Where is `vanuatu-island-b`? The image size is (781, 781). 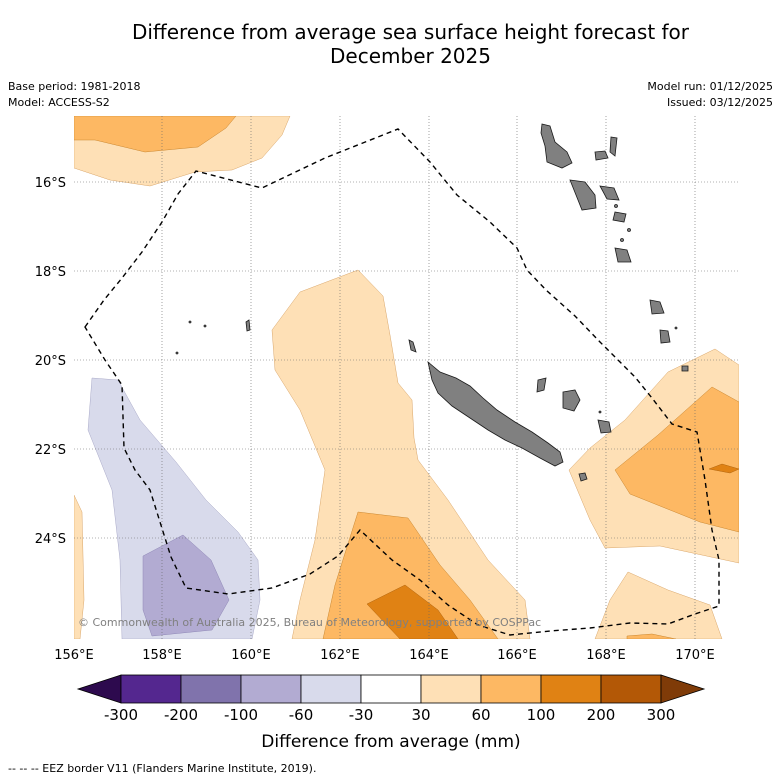
vanuatu-island-b is located at coordinates (613, 146).